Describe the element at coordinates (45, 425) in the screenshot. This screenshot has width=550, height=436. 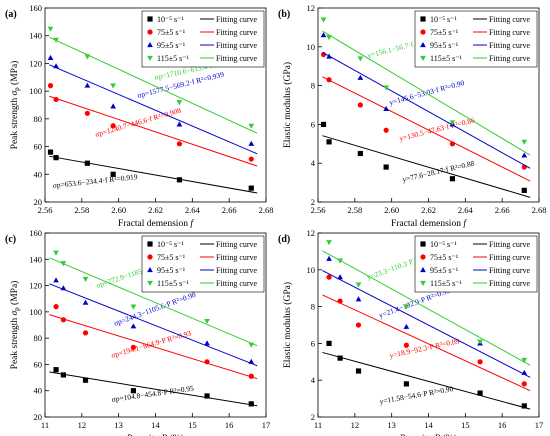
I see `x-tick-label: 11` at that location.